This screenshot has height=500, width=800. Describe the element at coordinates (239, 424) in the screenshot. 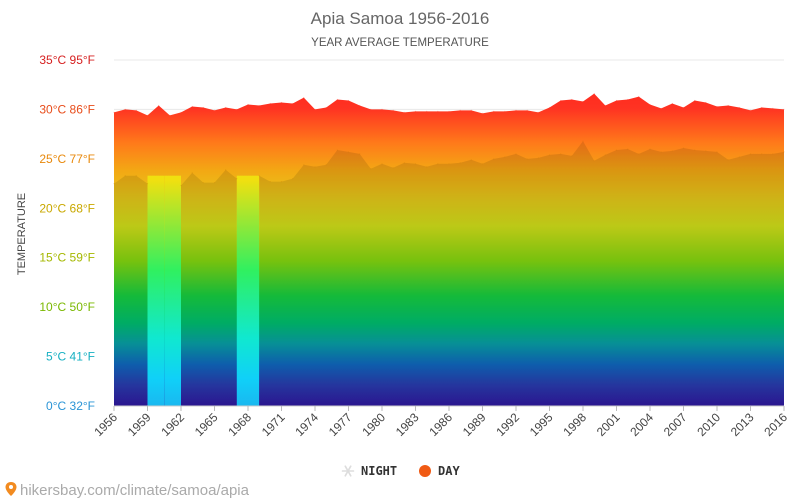

I see `x-tick-label: 1968` at that location.